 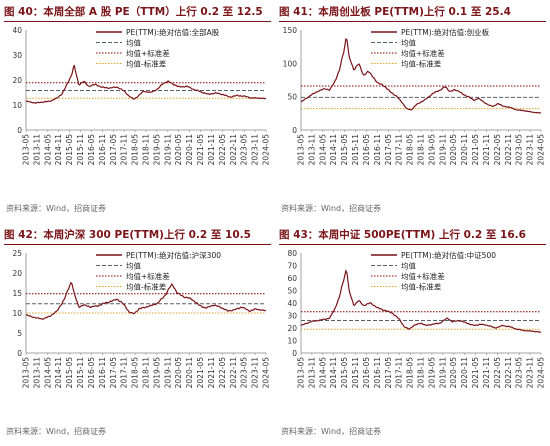 What do you see at coordinates (290, 30) in the screenshot?
I see `y-tick-label: 150` at bounding box center [290, 30].